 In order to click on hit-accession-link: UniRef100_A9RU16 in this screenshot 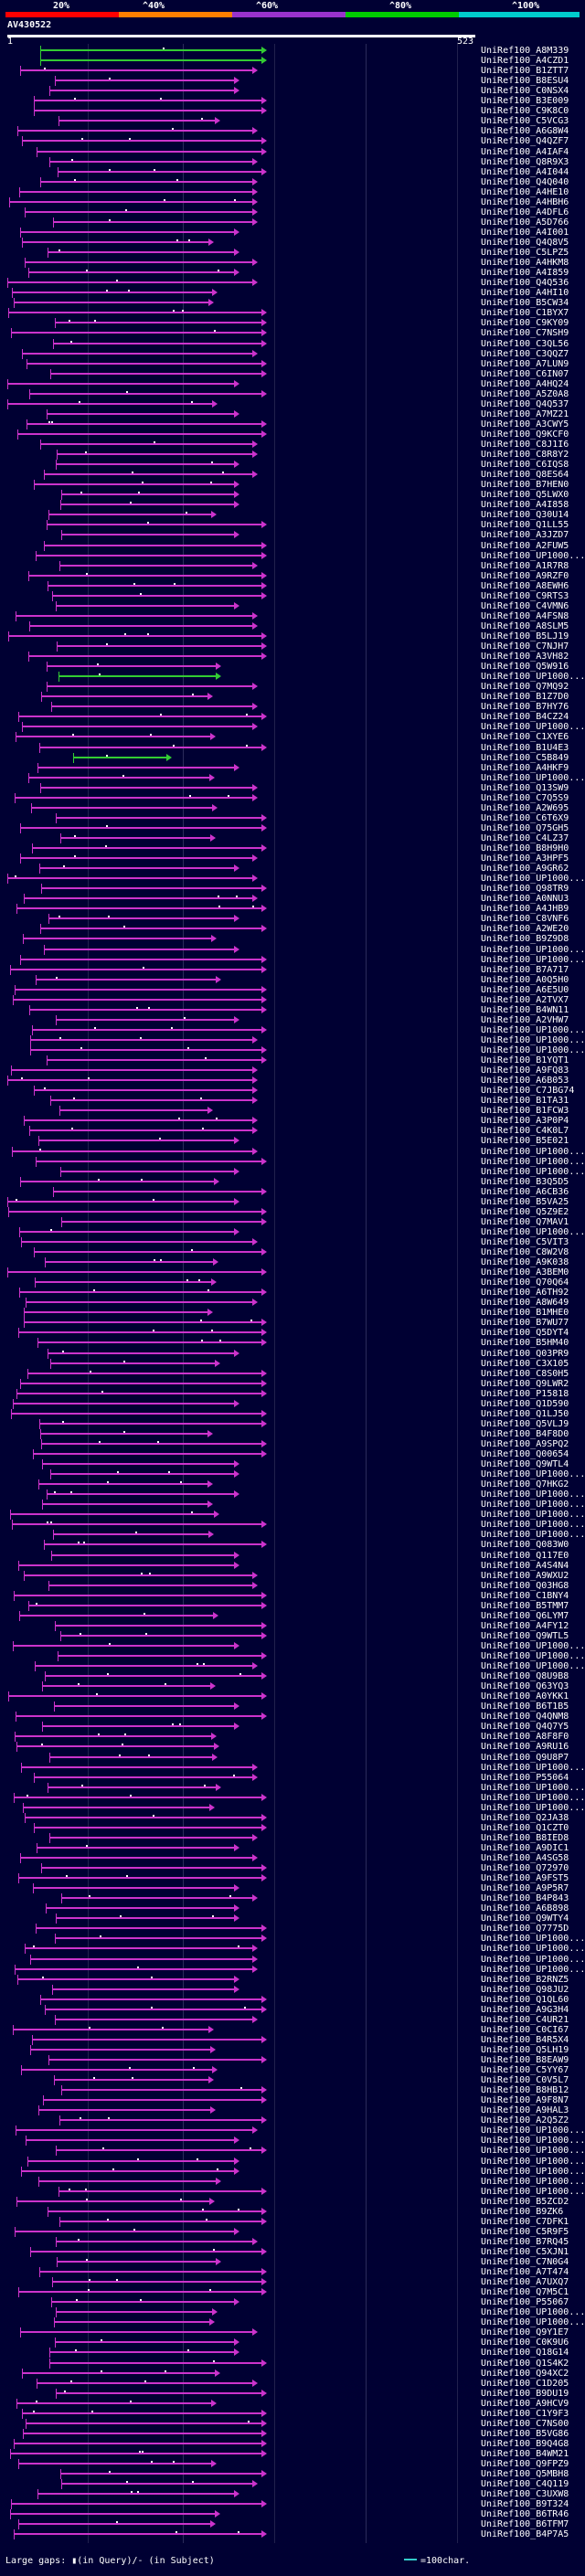, I will do `click(525, 1747)`.